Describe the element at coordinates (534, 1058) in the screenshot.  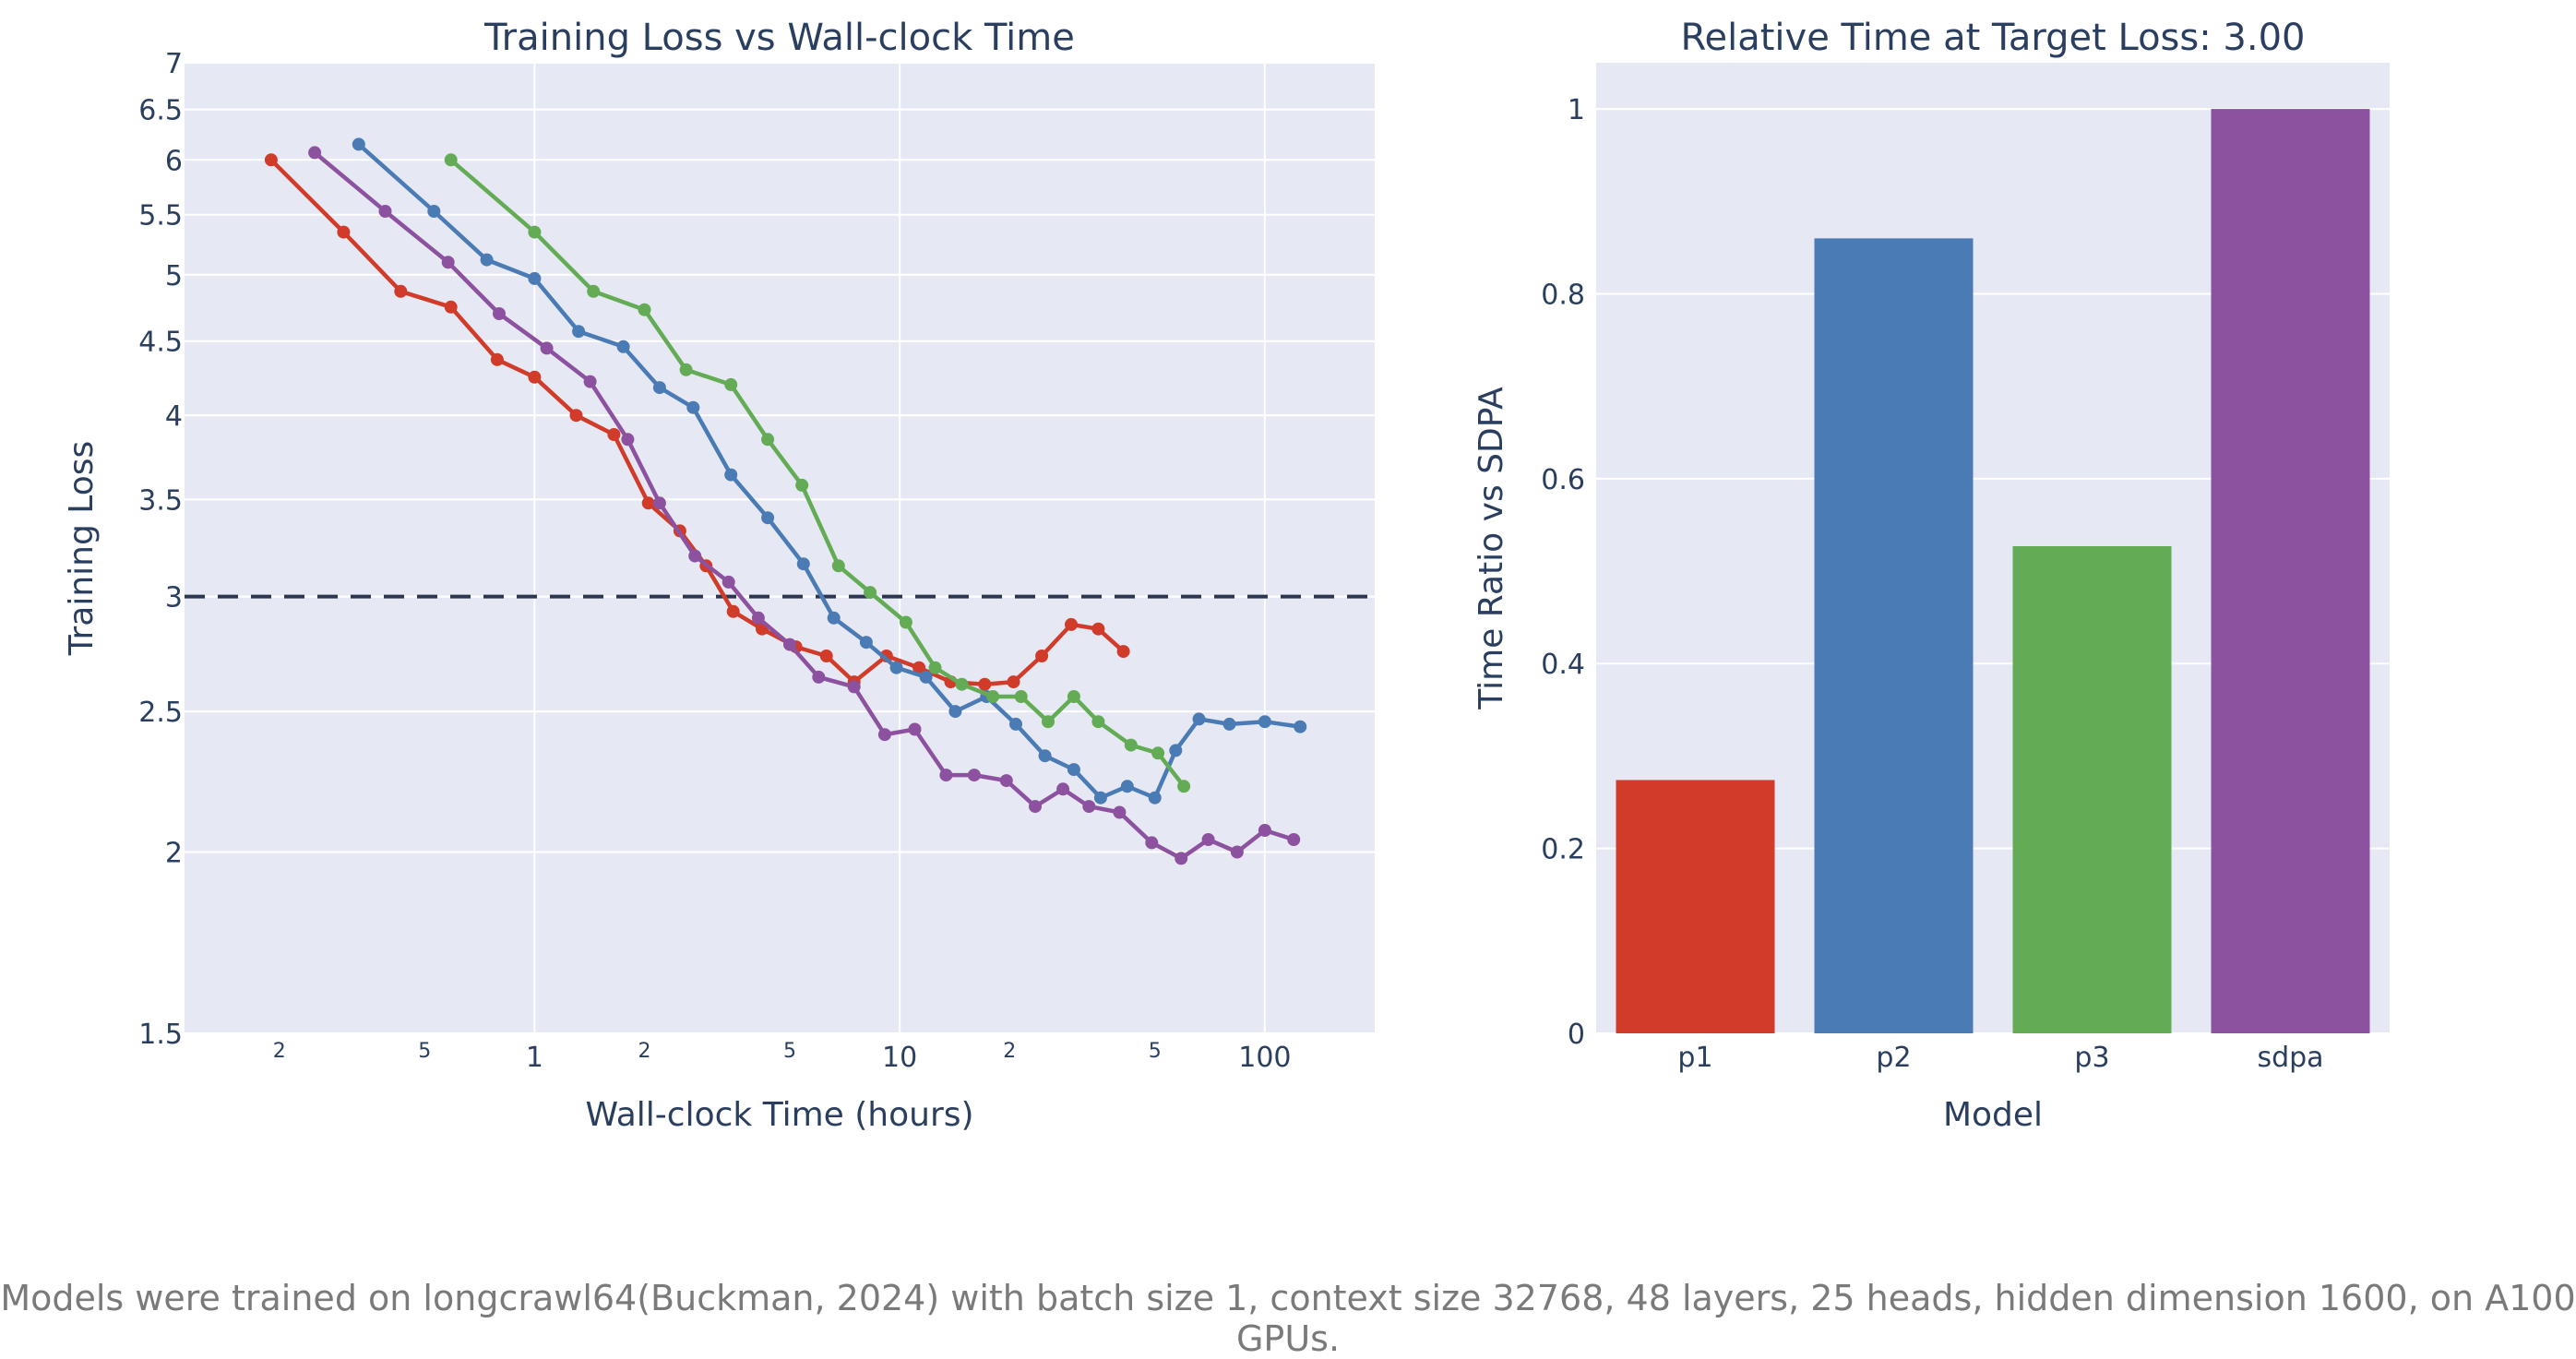
I see `loss-x-tick-label: 1` at that location.